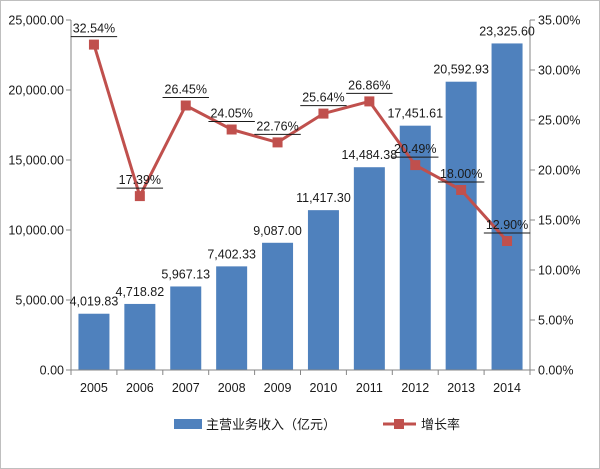 Image resolution: width=600 pixels, height=469 pixels. I want to click on growth-value-label: 26.45%, so click(186, 90).